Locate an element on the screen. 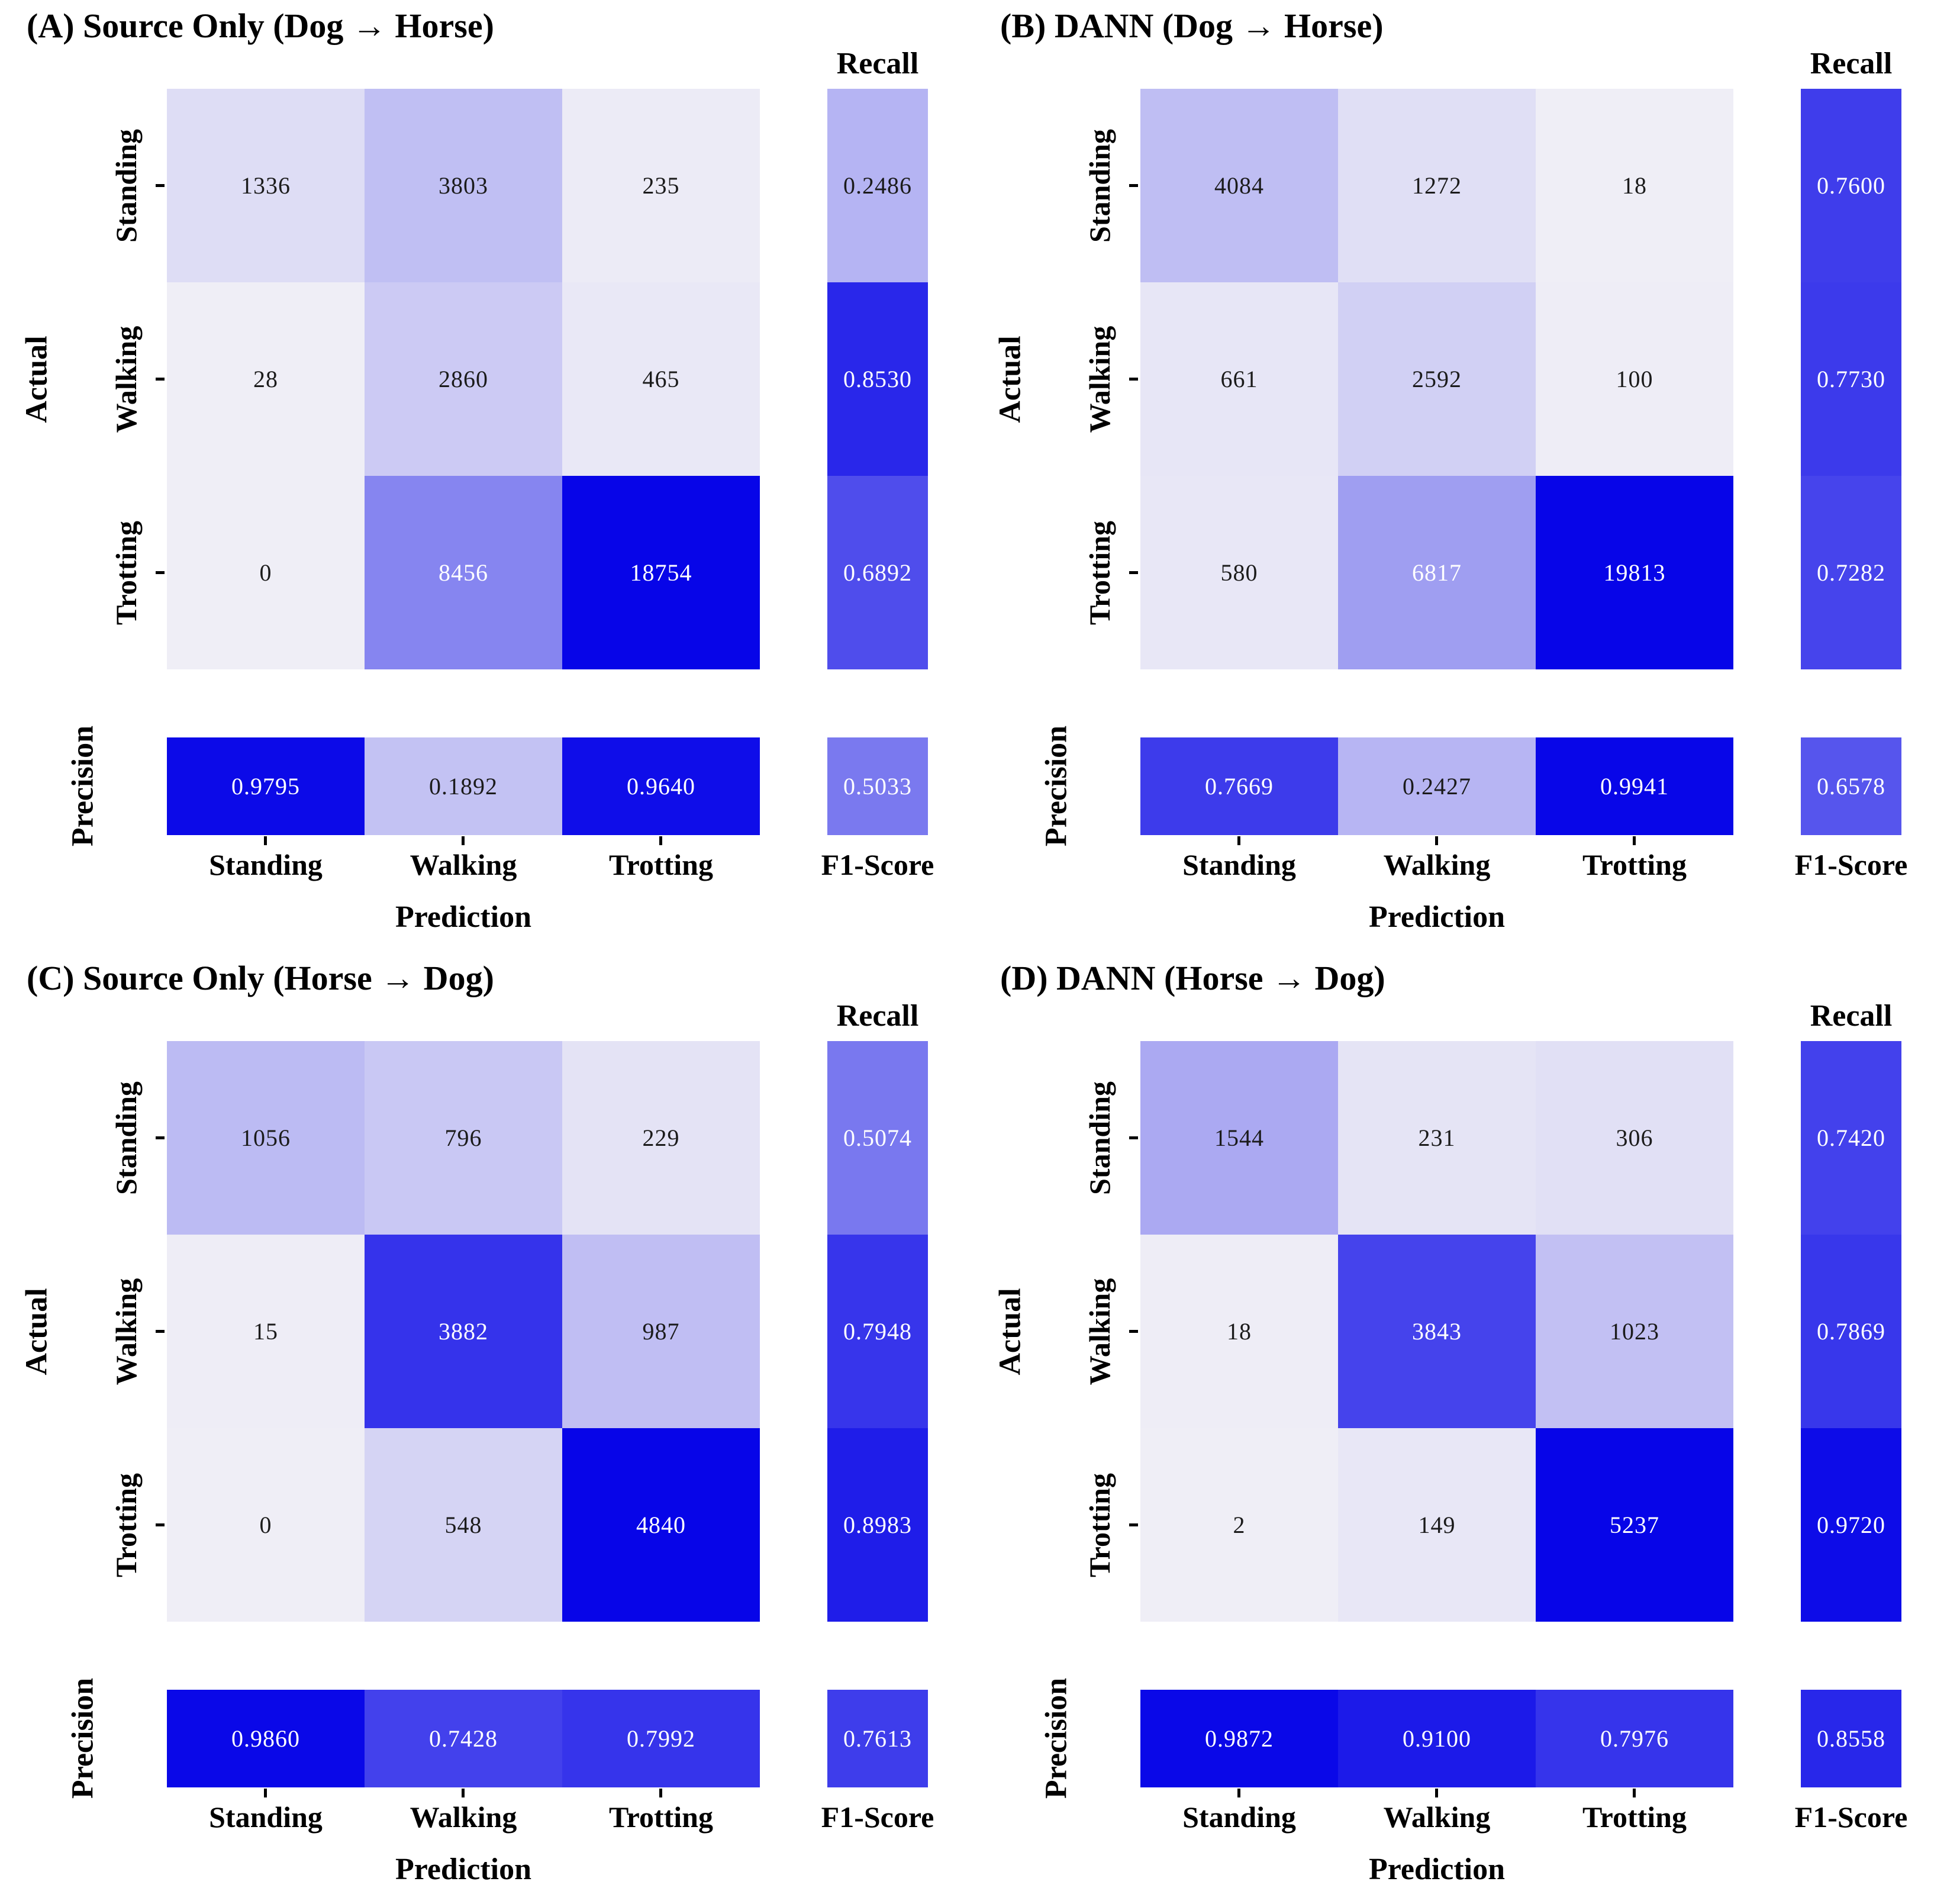 This screenshot has height=1904, width=1947. matrix-cell: 3803 is located at coordinates (463, 185).